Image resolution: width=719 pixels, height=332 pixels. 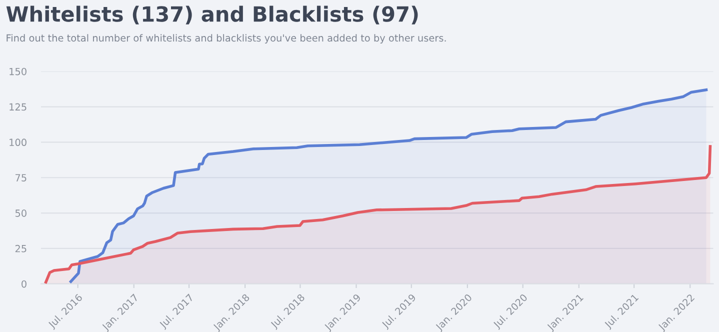 What do you see at coordinates (24, 284) in the screenshot?
I see `y-tick-label: 0` at bounding box center [24, 284].